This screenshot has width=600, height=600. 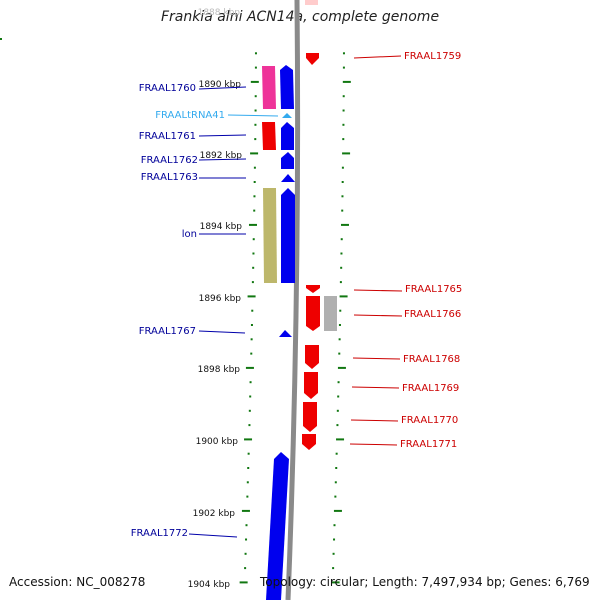 I want to click on gene-FRAAL1765, so click(x=313, y=289).